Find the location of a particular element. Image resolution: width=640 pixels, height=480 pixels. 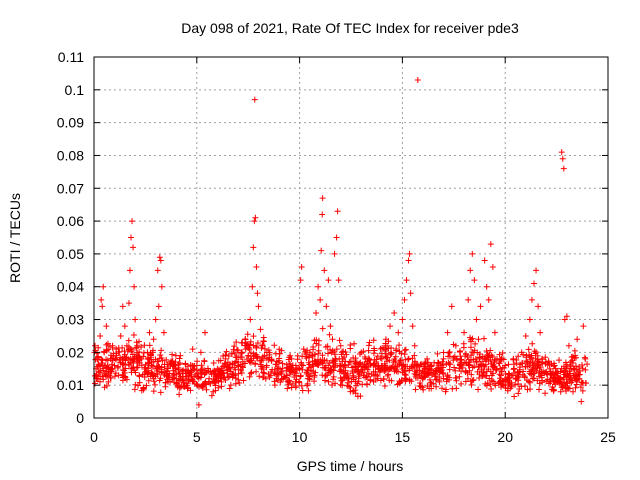

y-tick-label: 0.09 is located at coordinates (70, 123).